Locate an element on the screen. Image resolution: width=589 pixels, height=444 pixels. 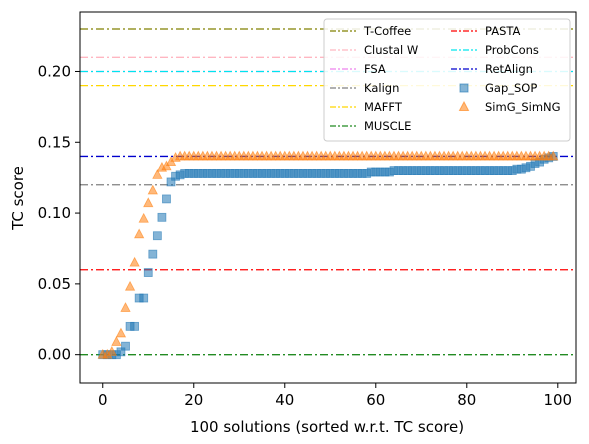
x-axis-label: 100 solutions (sorted w.r.t. TC score) is located at coordinates (327, 427).